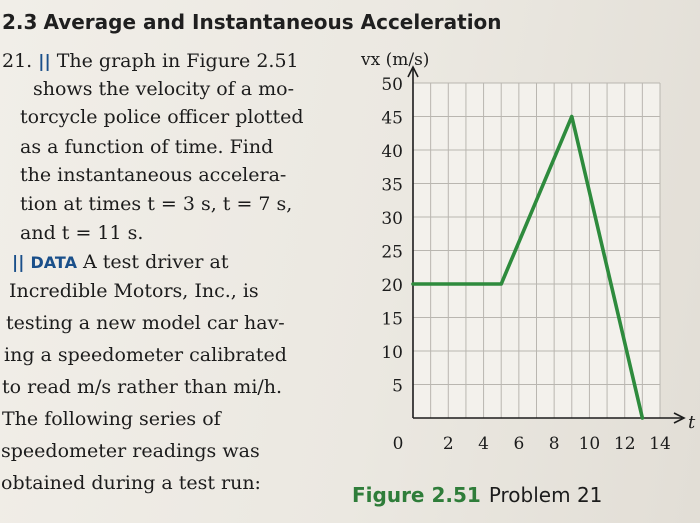 This screenshot has height=523, width=700. Describe the element at coordinates (162, 117) in the screenshot. I see `problem-text-line: torcycle police officer plotted` at that location.